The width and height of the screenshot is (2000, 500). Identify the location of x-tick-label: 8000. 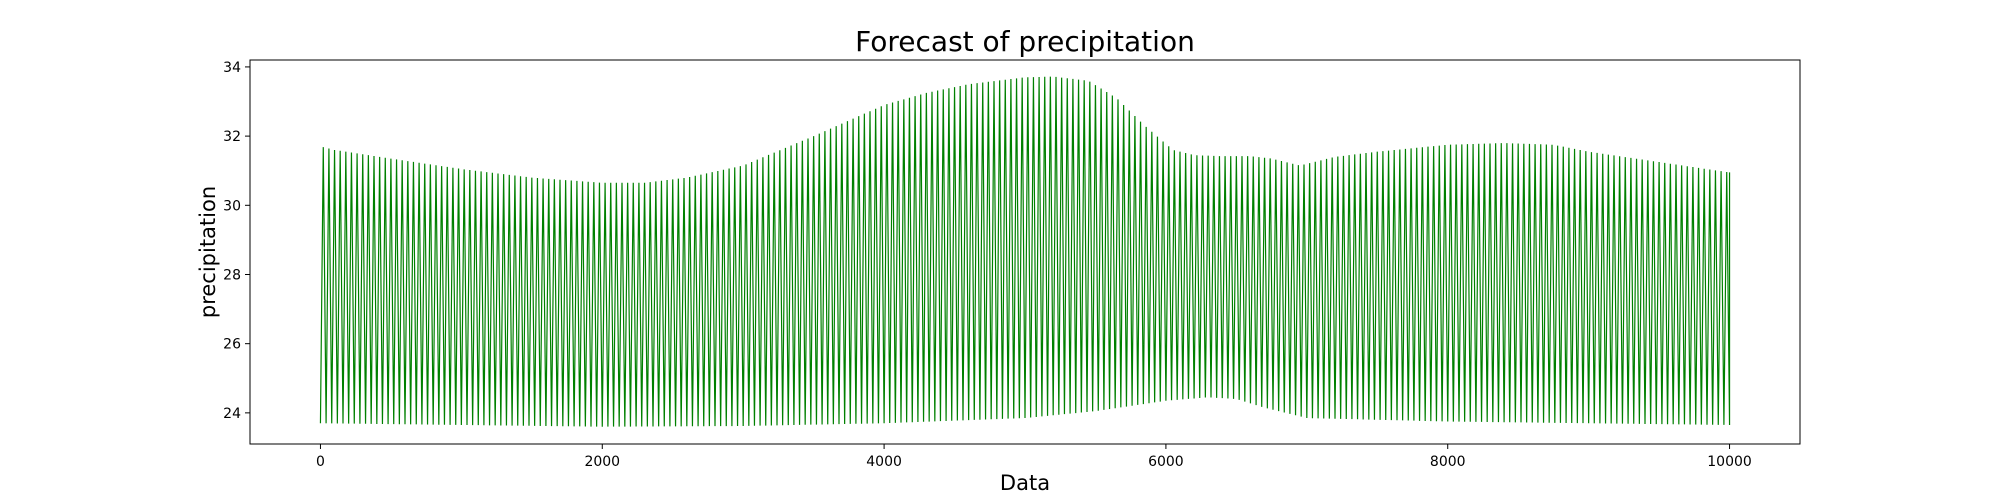
(1448, 462).